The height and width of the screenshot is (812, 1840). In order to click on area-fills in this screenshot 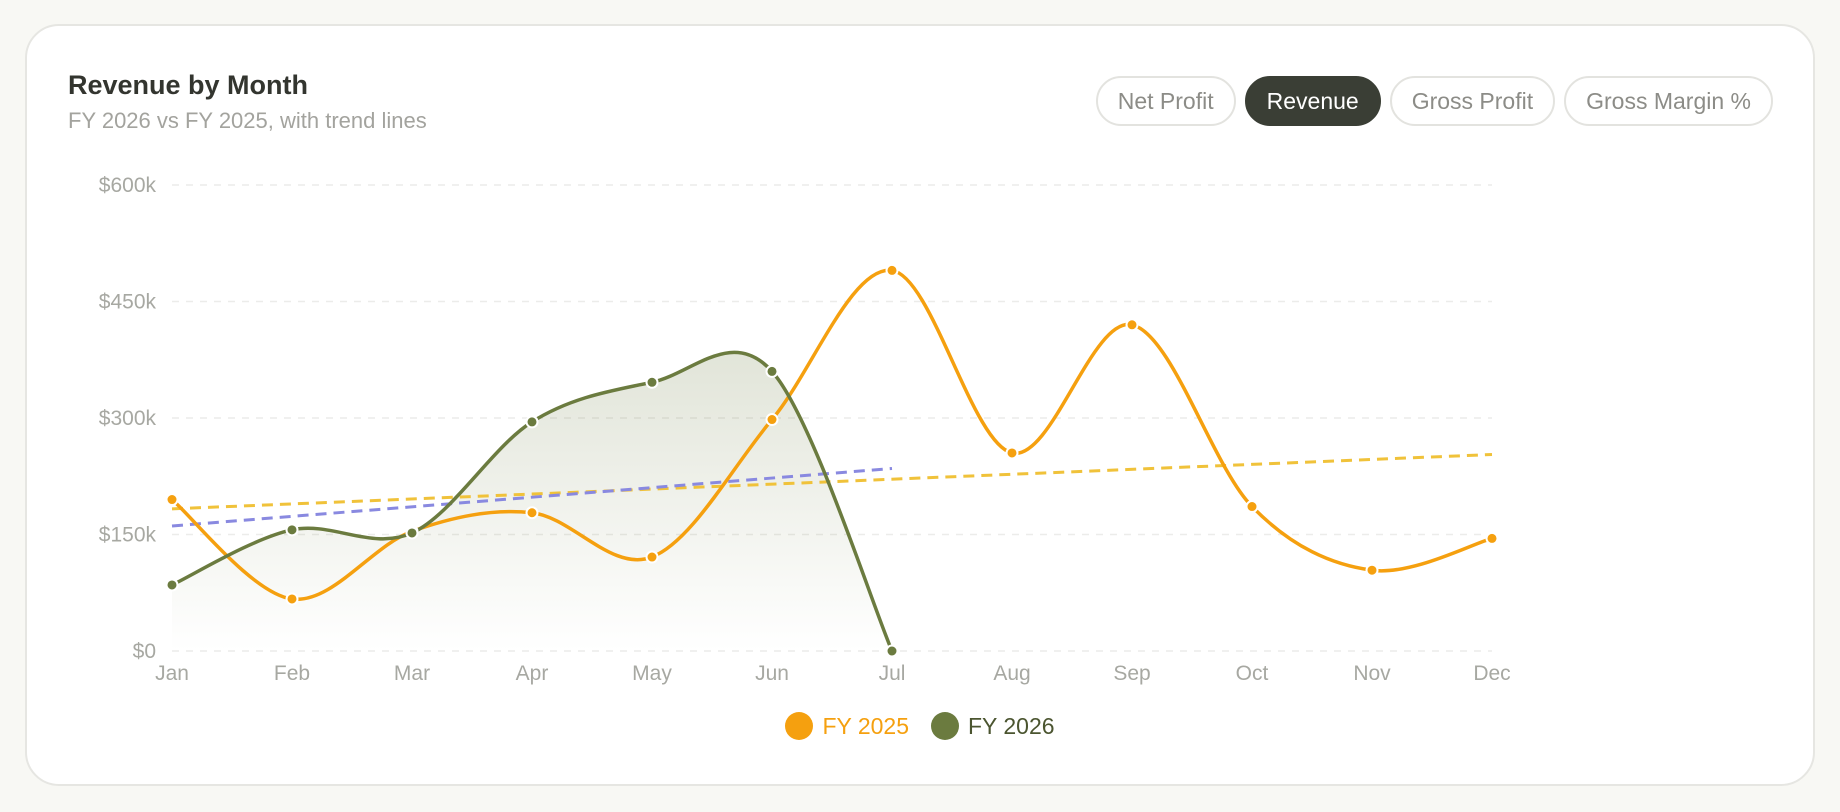, I will do `click(532, 501)`.